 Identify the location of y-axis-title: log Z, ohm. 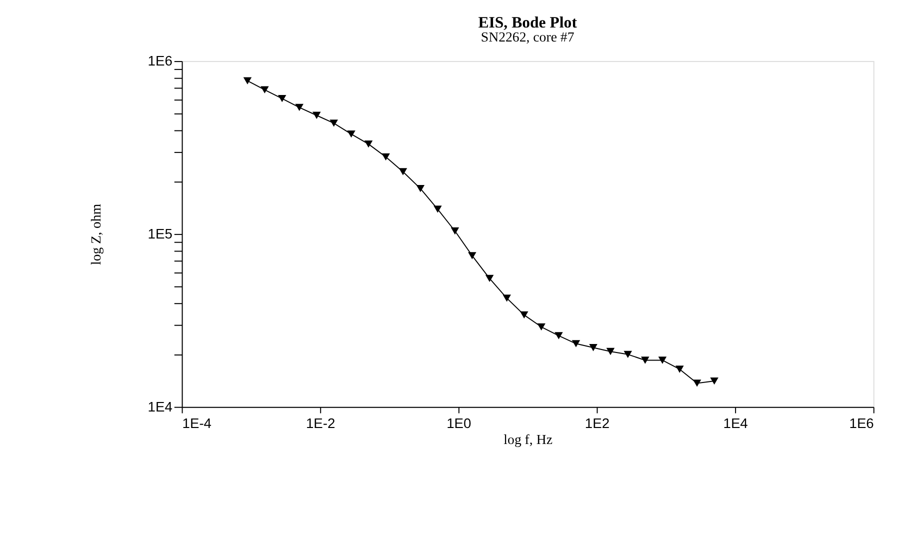
(96, 234).